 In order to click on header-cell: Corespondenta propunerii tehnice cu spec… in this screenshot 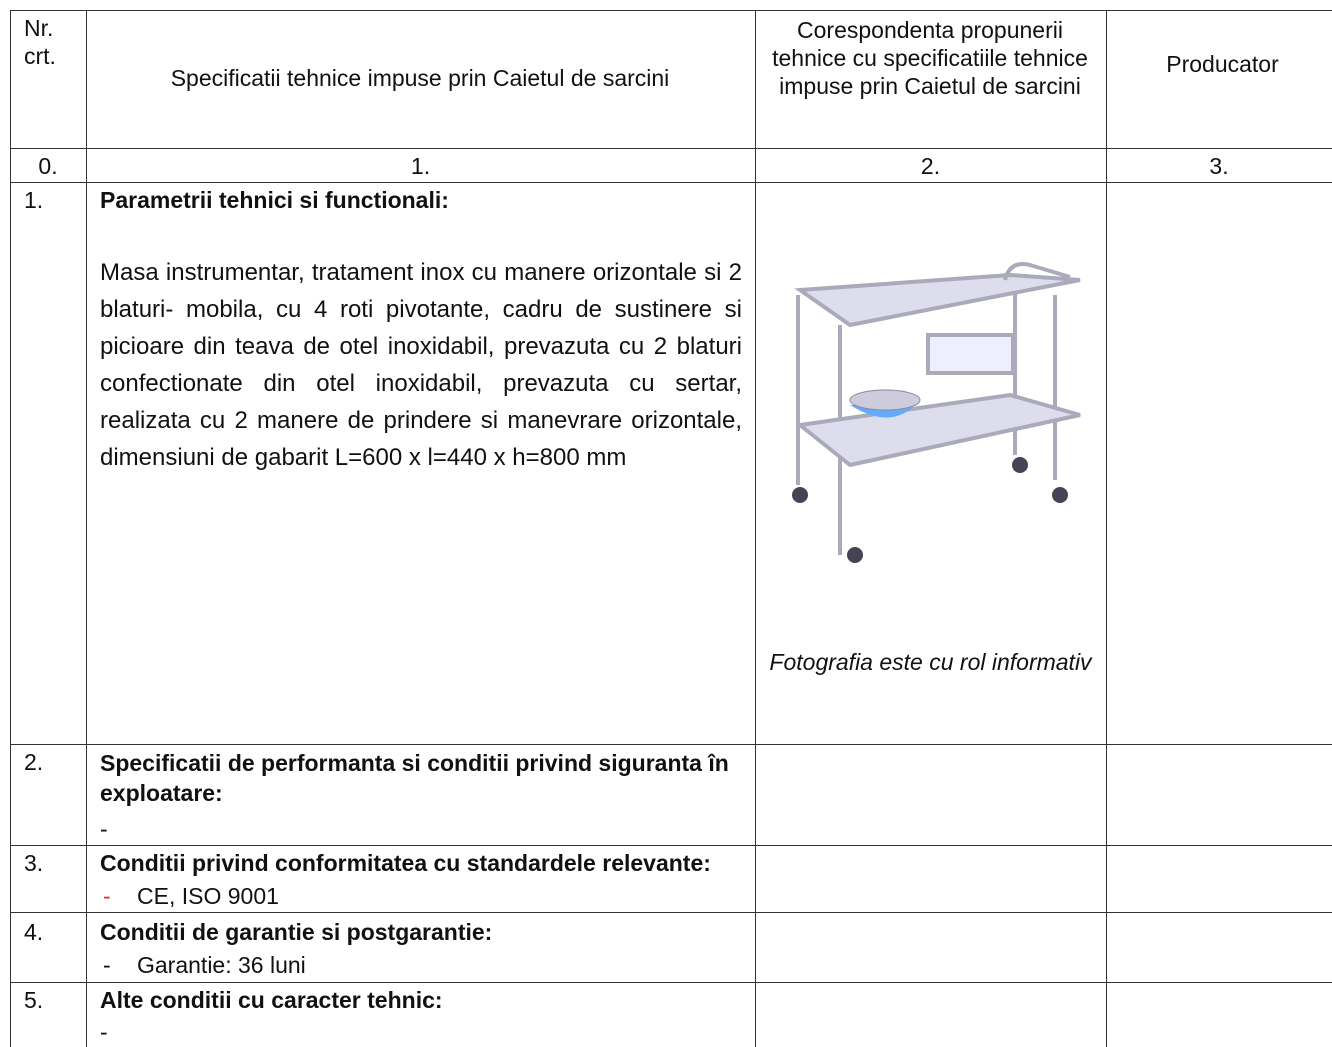, I will do `click(930, 58)`.